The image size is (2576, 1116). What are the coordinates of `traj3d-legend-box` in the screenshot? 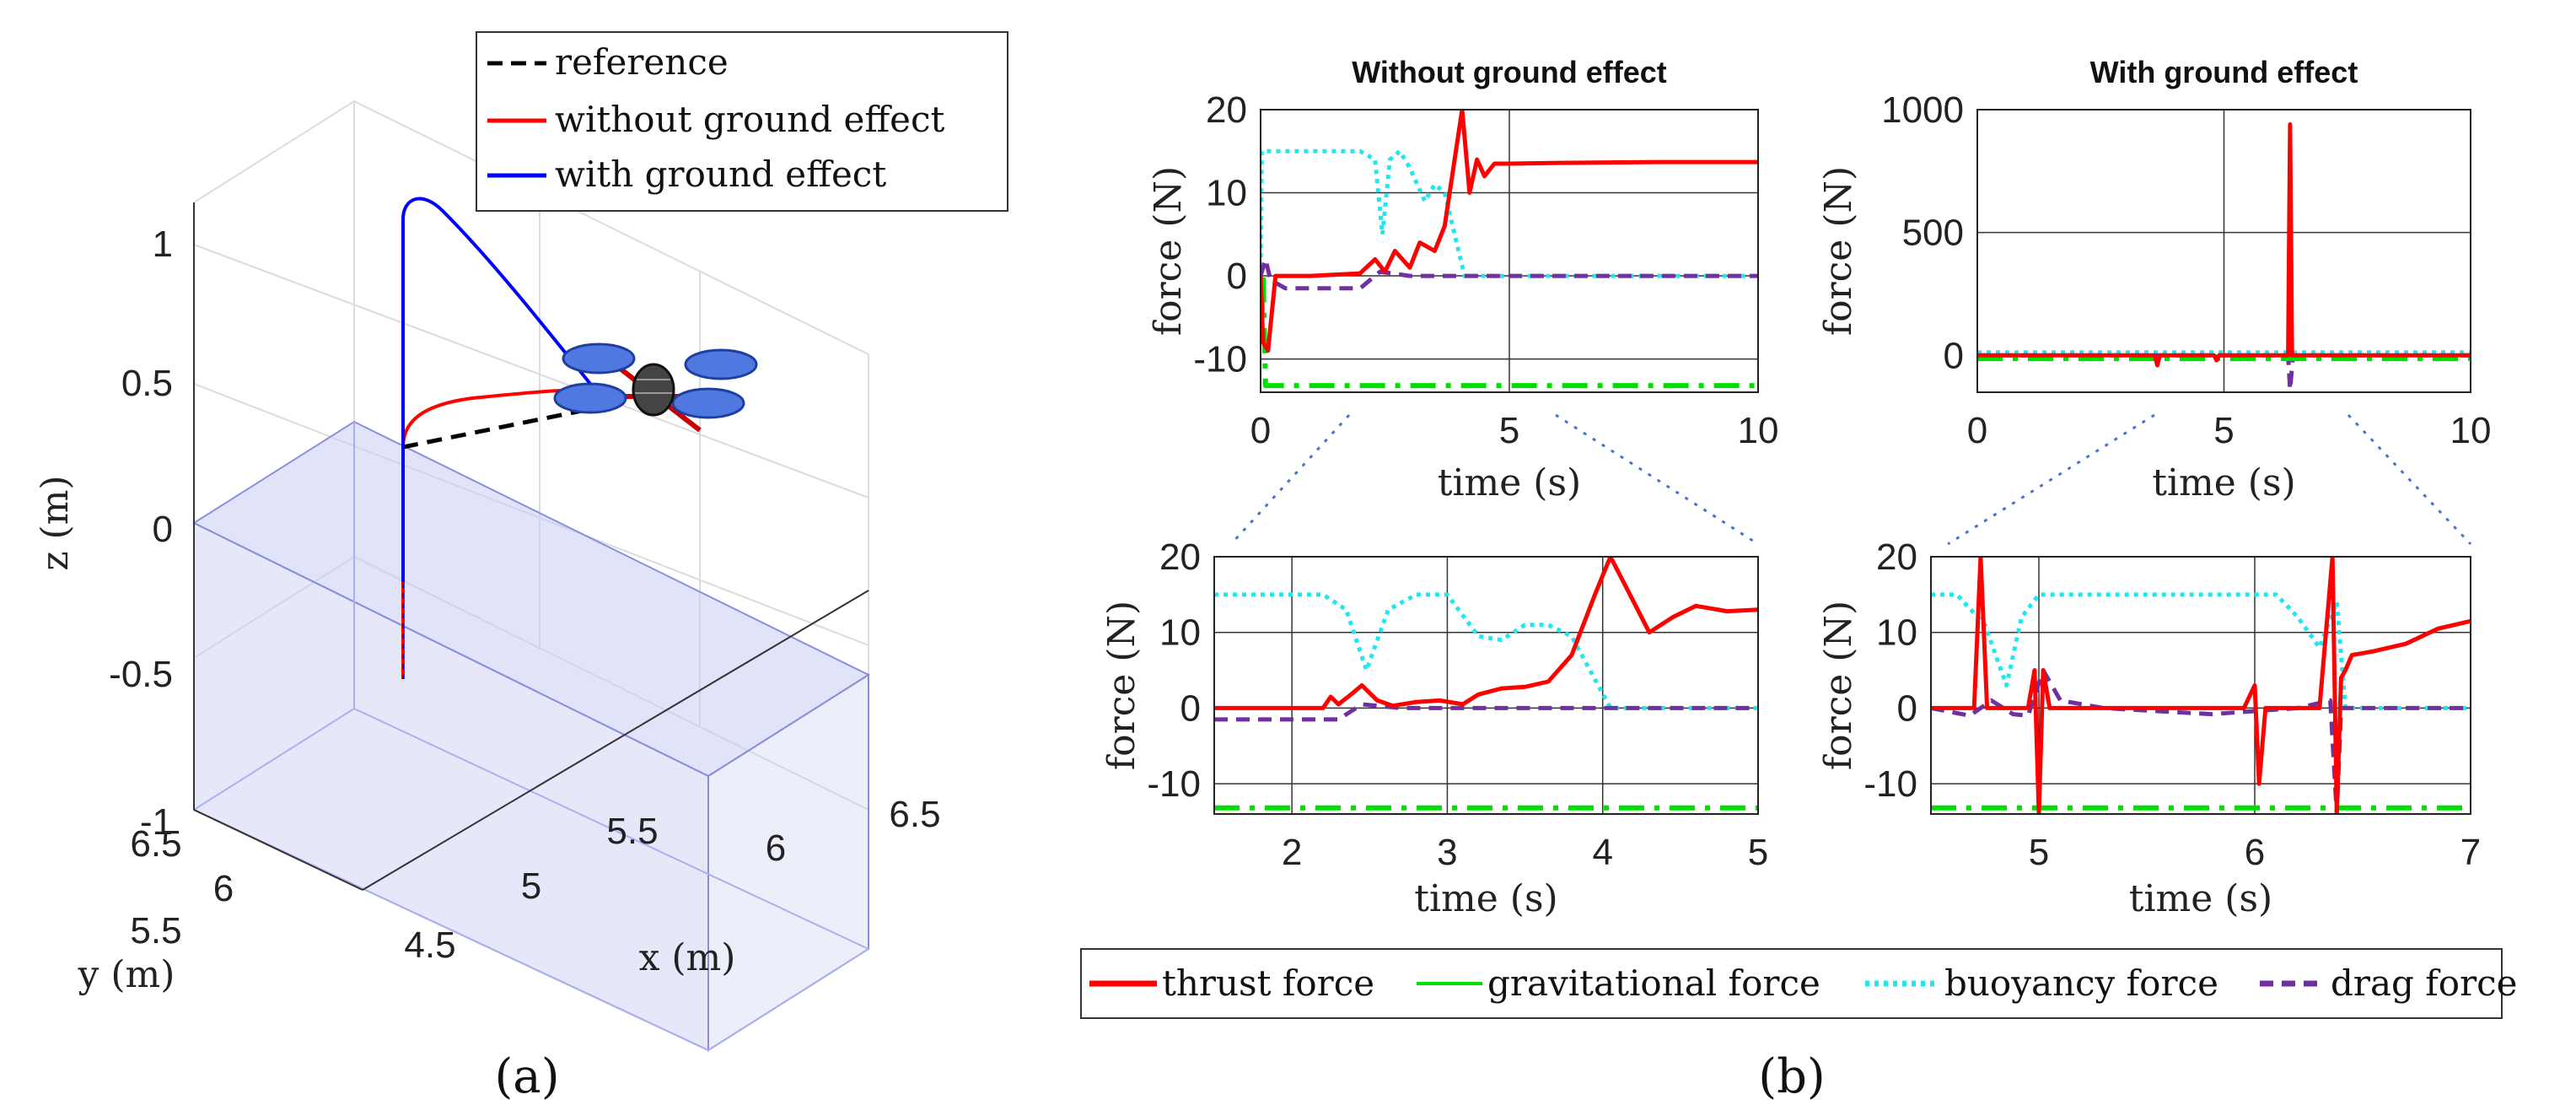 It's located at (742, 121).